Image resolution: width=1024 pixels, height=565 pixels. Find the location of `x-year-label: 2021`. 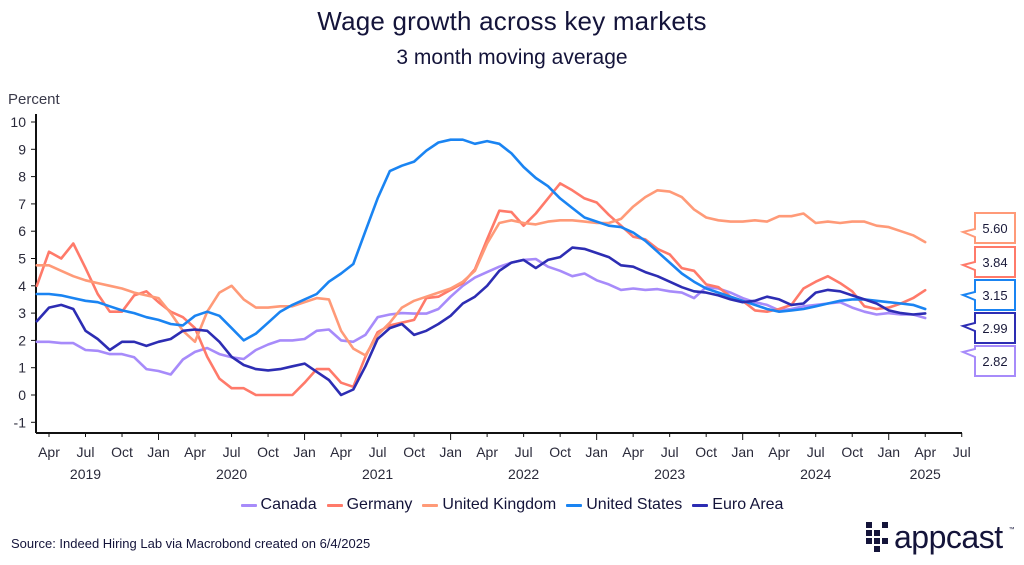

x-year-label: 2021 is located at coordinates (377, 474).